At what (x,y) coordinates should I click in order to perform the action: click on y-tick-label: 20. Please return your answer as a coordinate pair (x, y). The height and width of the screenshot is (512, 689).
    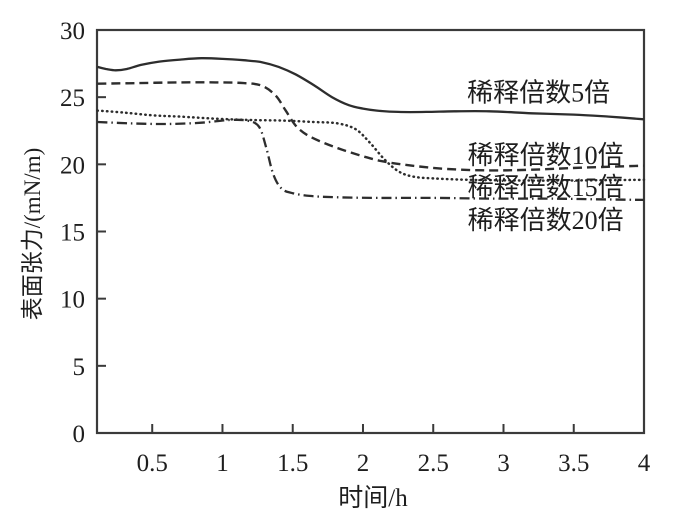
    Looking at the image, I should click on (72, 165).